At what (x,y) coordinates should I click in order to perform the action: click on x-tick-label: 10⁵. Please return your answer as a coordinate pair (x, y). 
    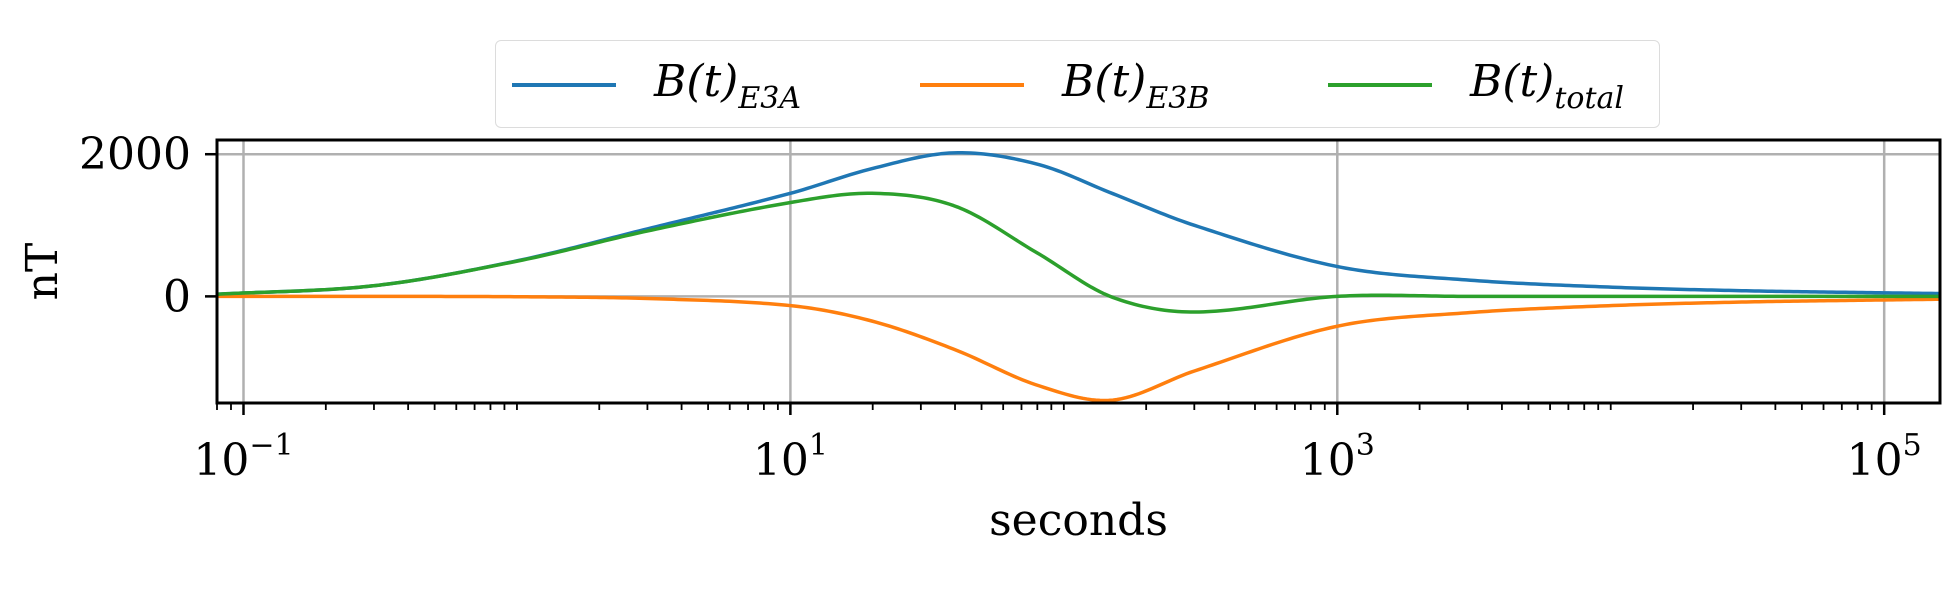
    Looking at the image, I should click on (1884, 457).